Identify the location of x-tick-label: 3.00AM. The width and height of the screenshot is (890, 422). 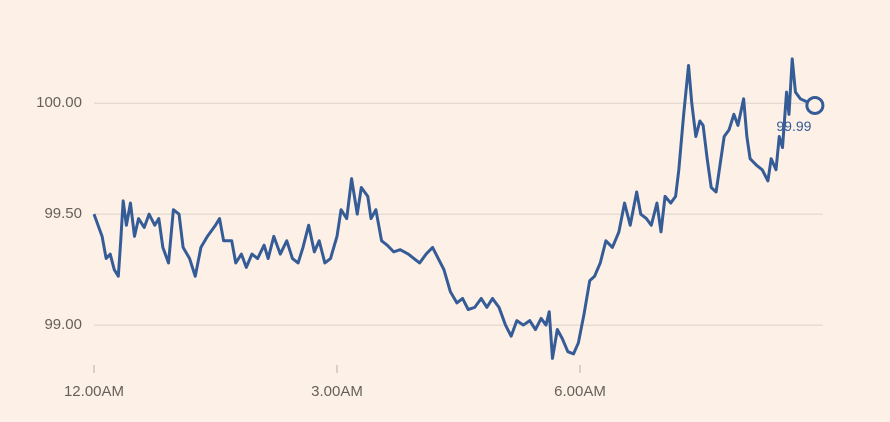
(337, 391).